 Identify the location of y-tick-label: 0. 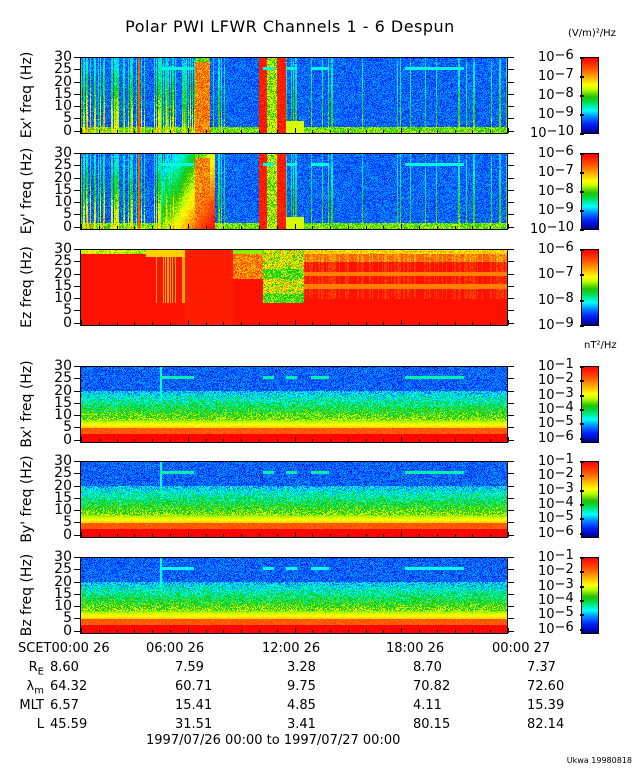
(67, 322).